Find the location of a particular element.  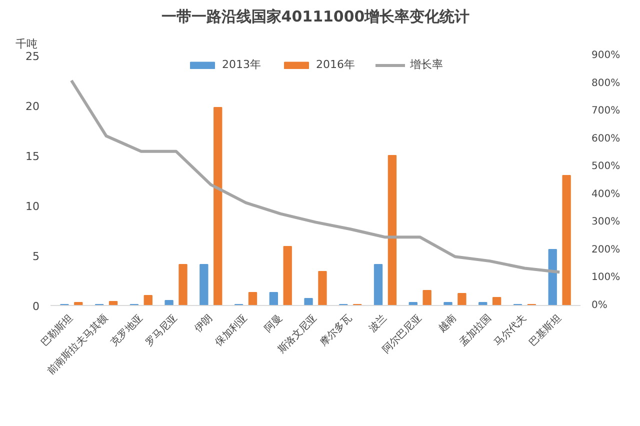

y2-tick-label: 300% is located at coordinates (606, 222).